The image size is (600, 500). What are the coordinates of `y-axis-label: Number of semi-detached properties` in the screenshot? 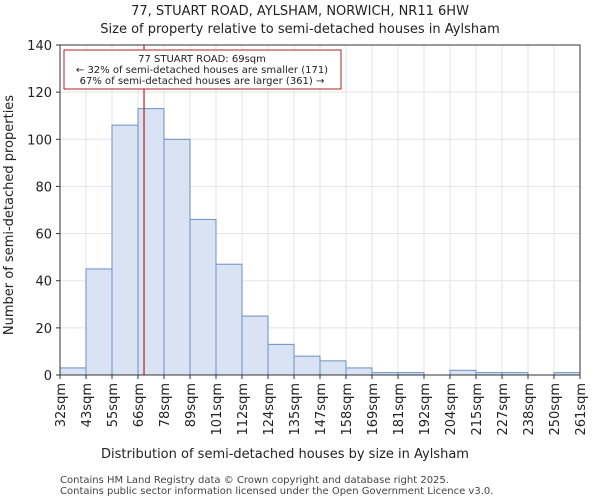 It's located at (9, 215).